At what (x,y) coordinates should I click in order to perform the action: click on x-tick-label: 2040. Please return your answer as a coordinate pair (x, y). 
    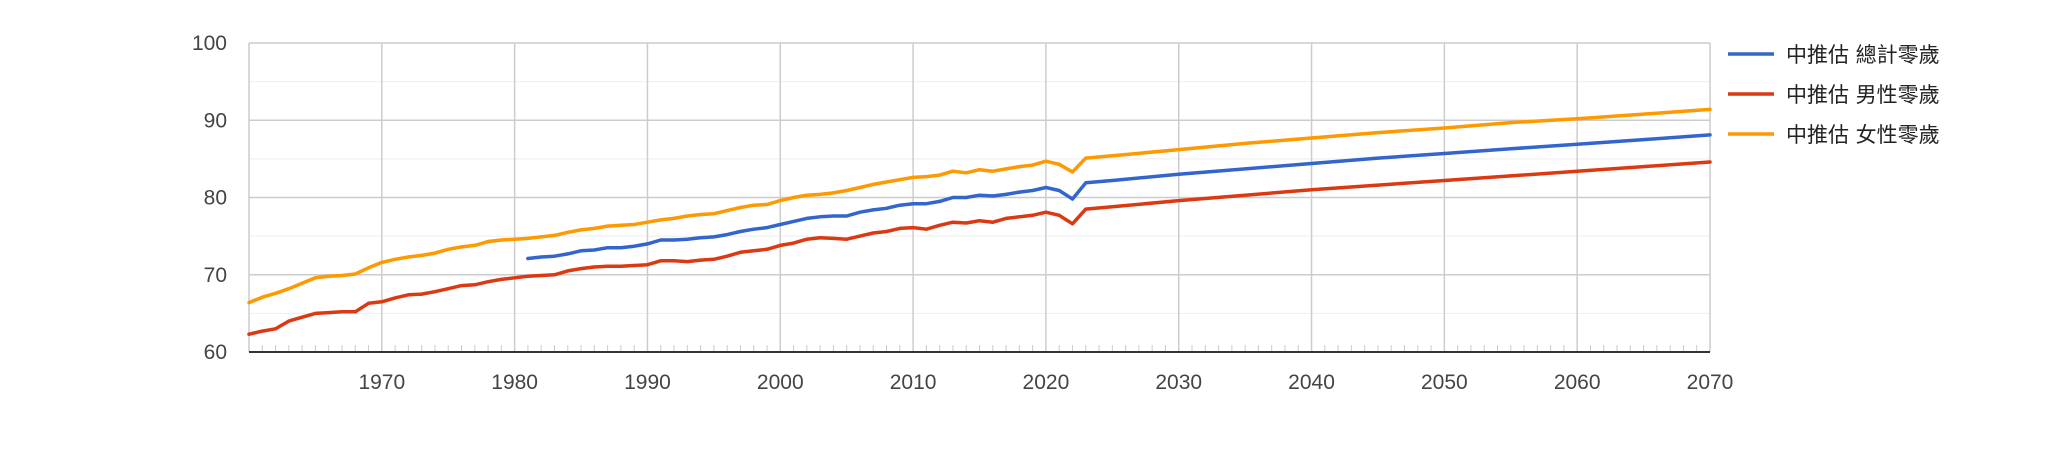
    Looking at the image, I should click on (1311, 382).